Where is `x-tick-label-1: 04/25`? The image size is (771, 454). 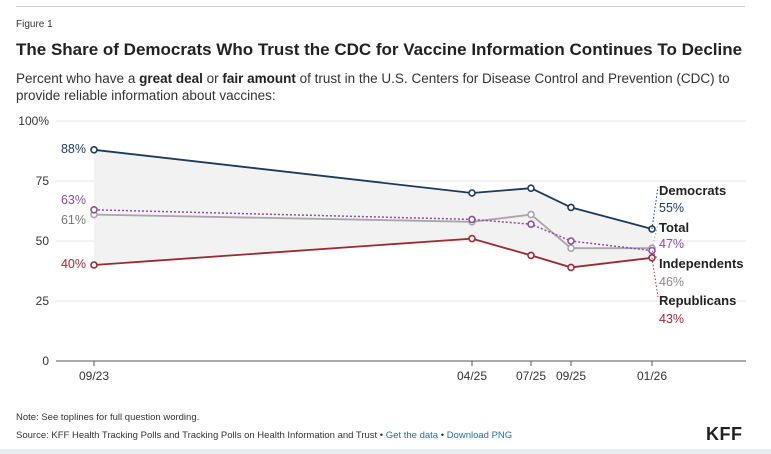
x-tick-label-1: 04/25 is located at coordinates (472, 376).